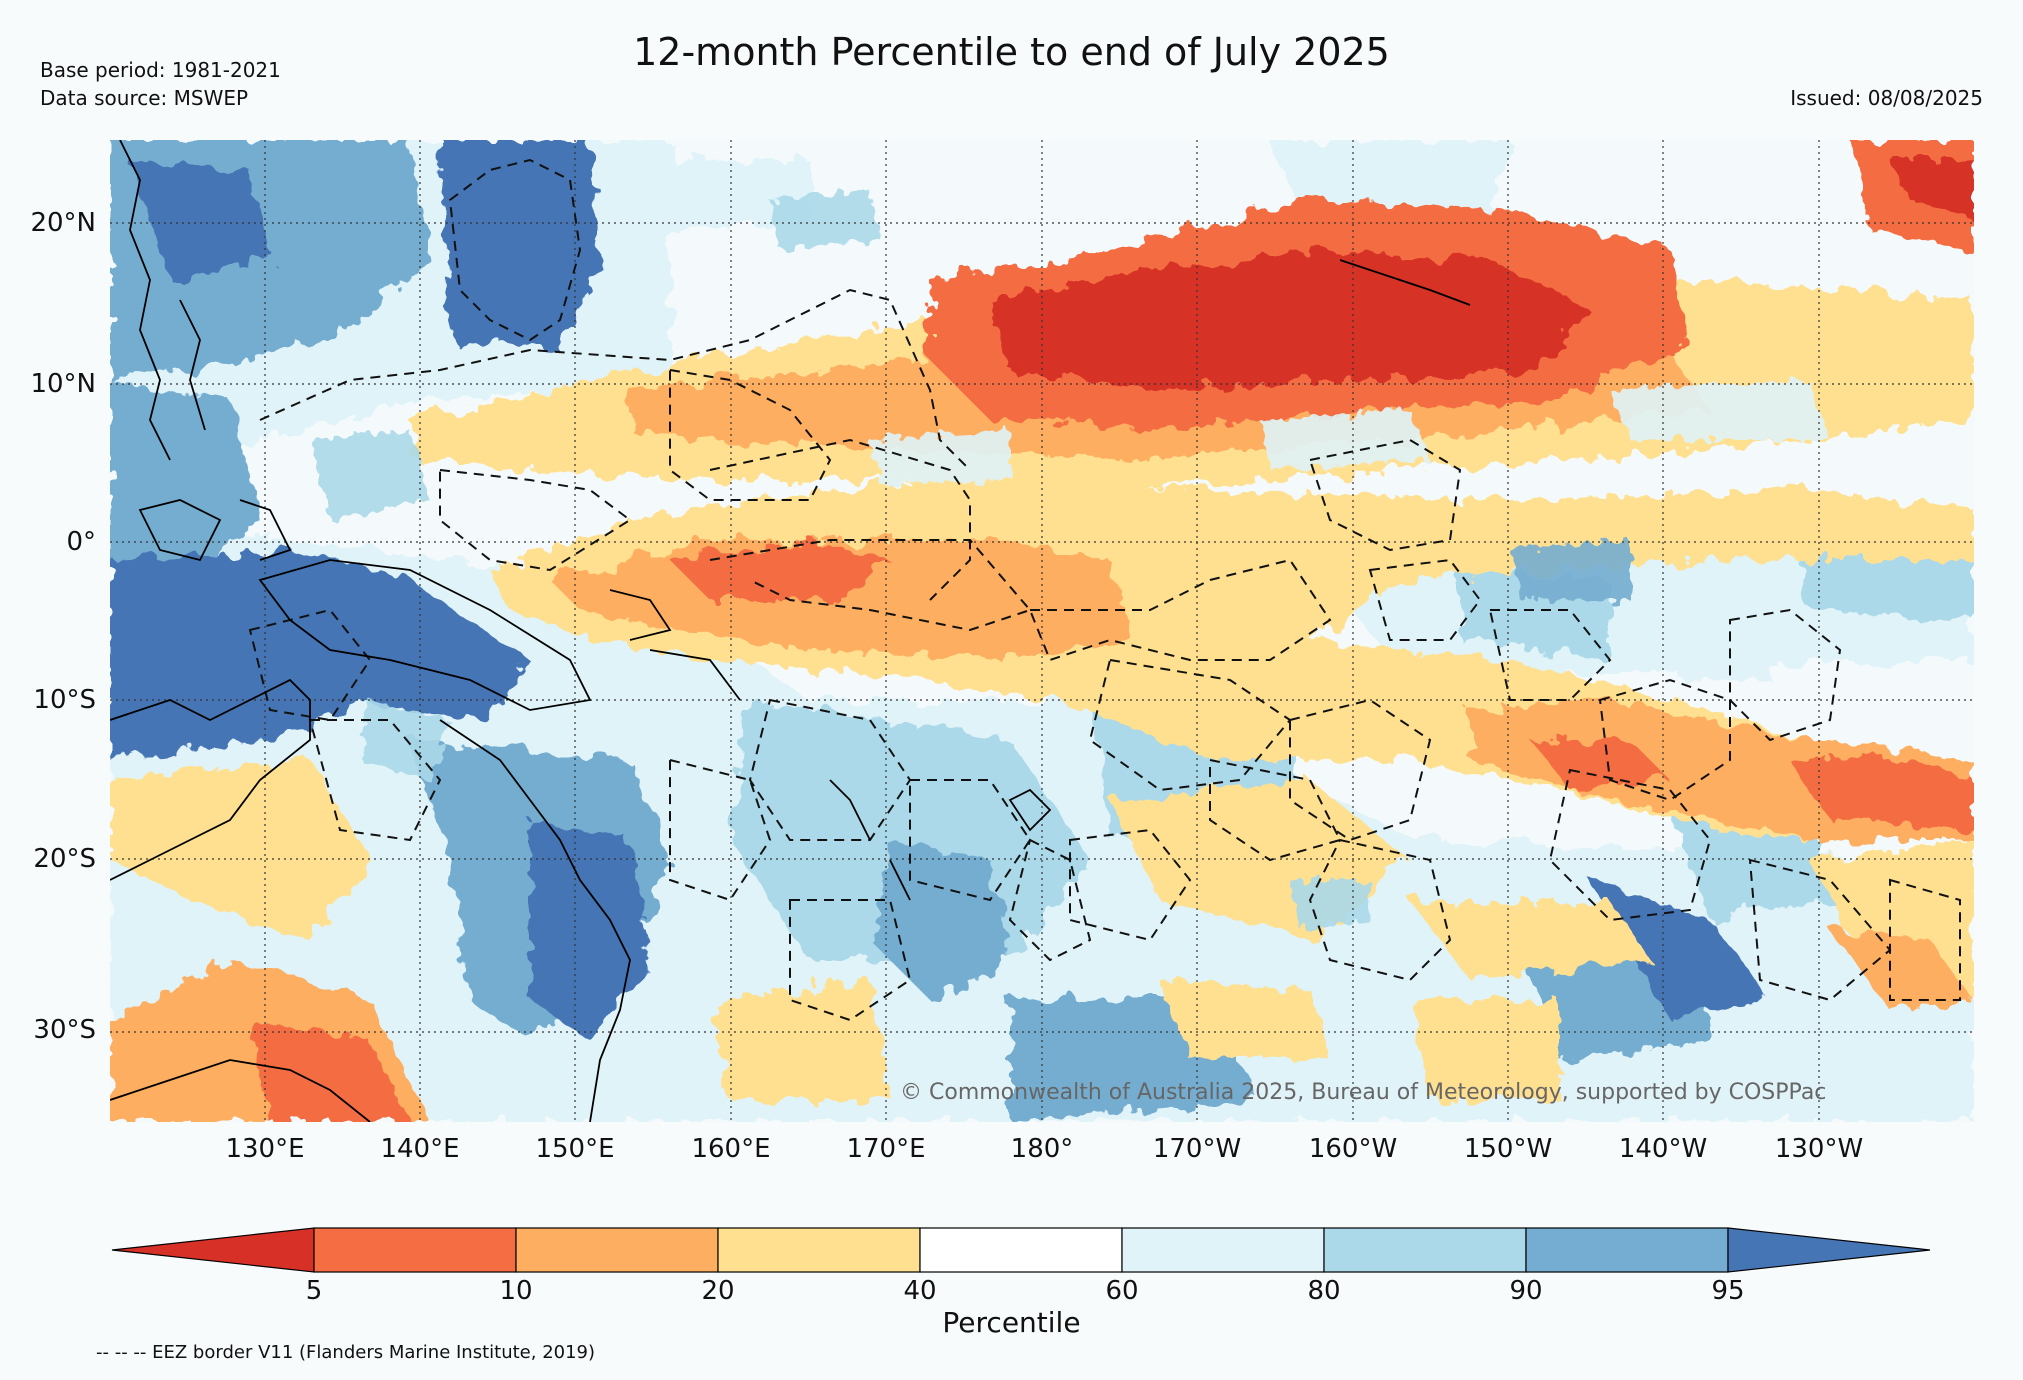 This screenshot has width=2023, height=1380. What do you see at coordinates (314, 1291) in the screenshot?
I see `colorbar-tick-5: 5` at bounding box center [314, 1291].